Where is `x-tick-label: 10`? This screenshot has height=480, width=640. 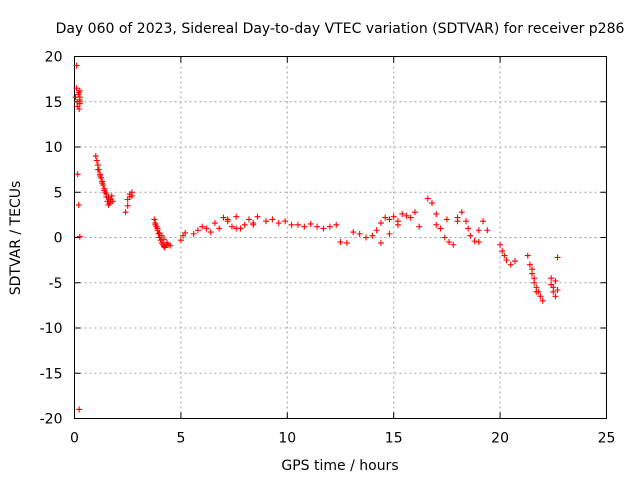 x-tick-label: 10 is located at coordinates (287, 439).